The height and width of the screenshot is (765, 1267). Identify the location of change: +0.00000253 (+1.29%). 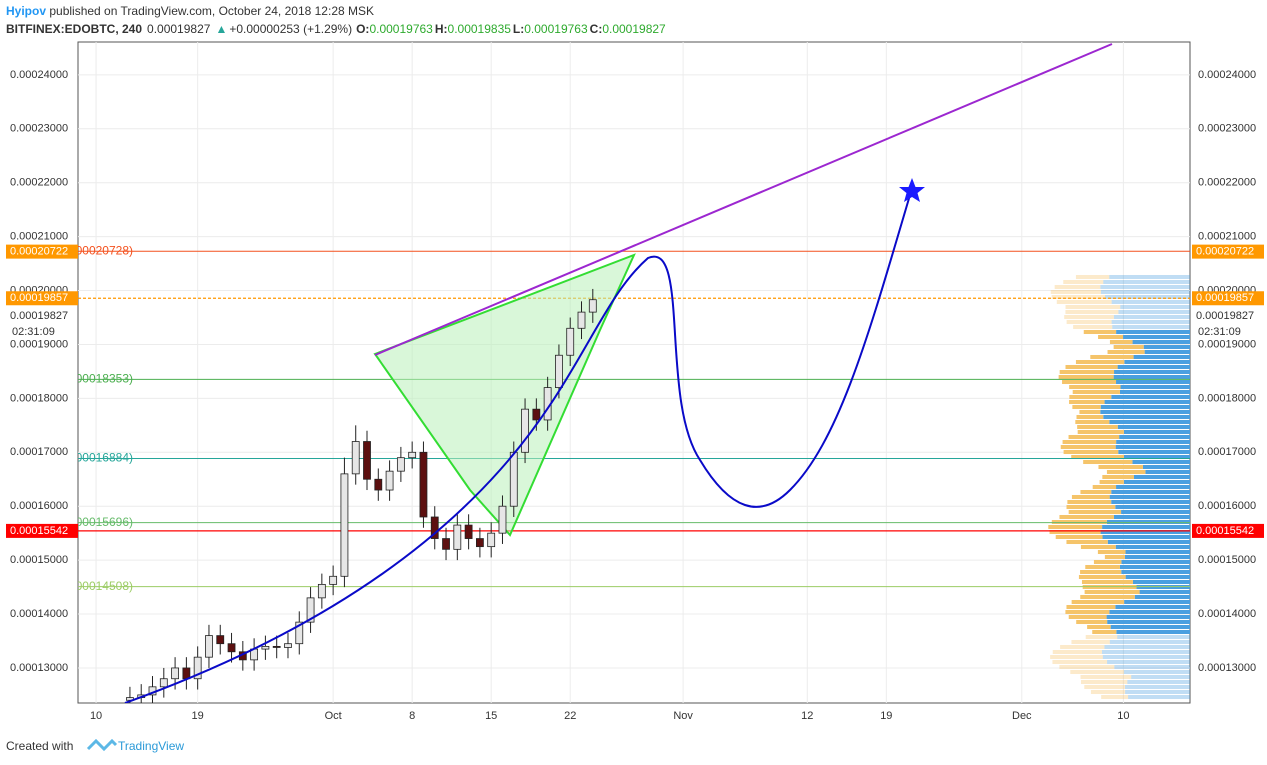
(290, 29).